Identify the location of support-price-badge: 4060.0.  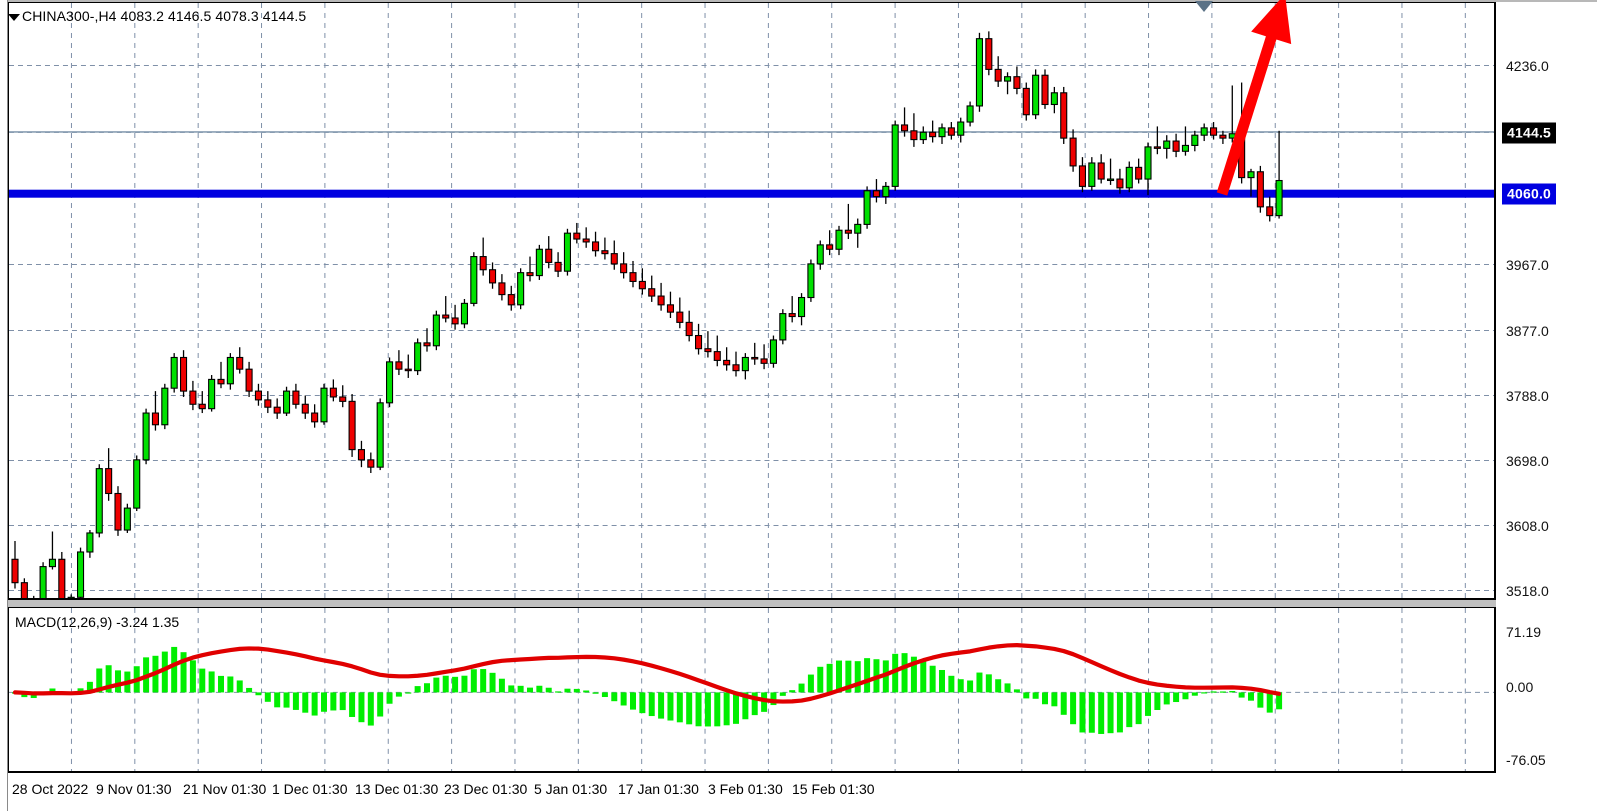
(1529, 194).